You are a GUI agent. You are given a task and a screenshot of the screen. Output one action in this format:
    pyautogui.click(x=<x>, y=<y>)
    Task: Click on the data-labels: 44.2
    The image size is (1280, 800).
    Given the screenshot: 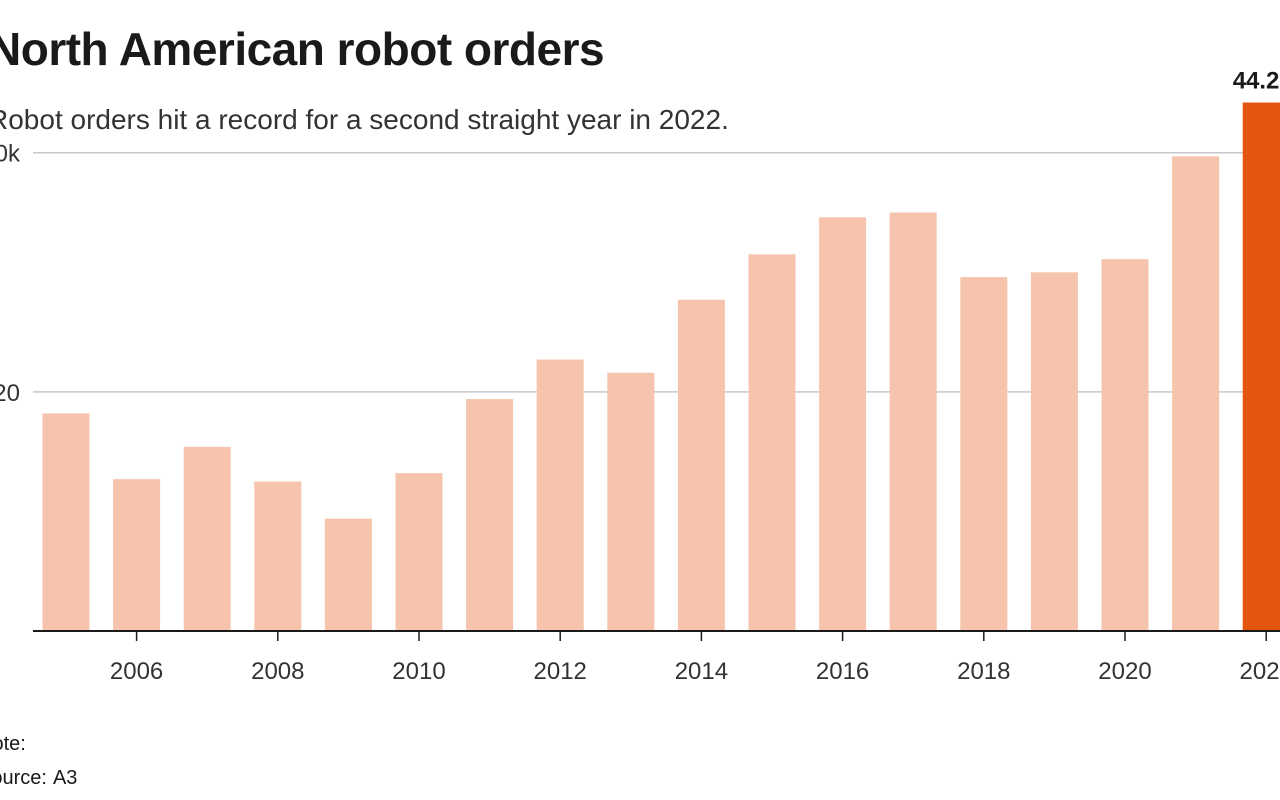 What is the action you would take?
    pyautogui.click(x=1256, y=81)
    